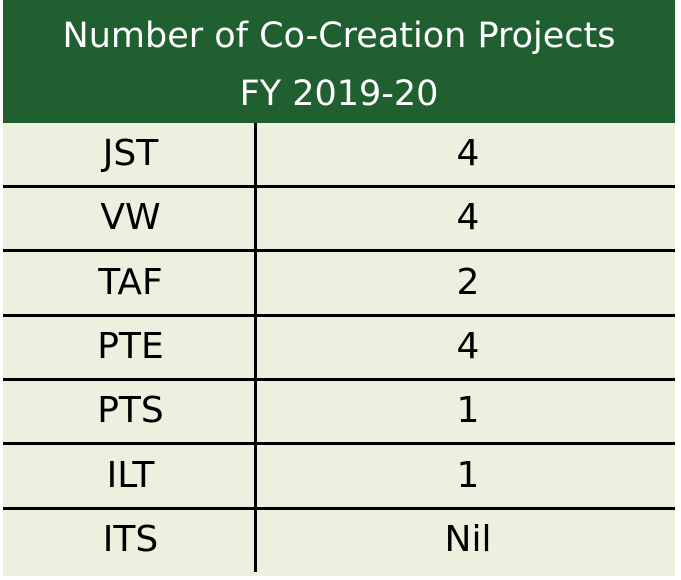  Describe the element at coordinates (130, 475) in the screenshot. I see `row-name: ILT` at that location.